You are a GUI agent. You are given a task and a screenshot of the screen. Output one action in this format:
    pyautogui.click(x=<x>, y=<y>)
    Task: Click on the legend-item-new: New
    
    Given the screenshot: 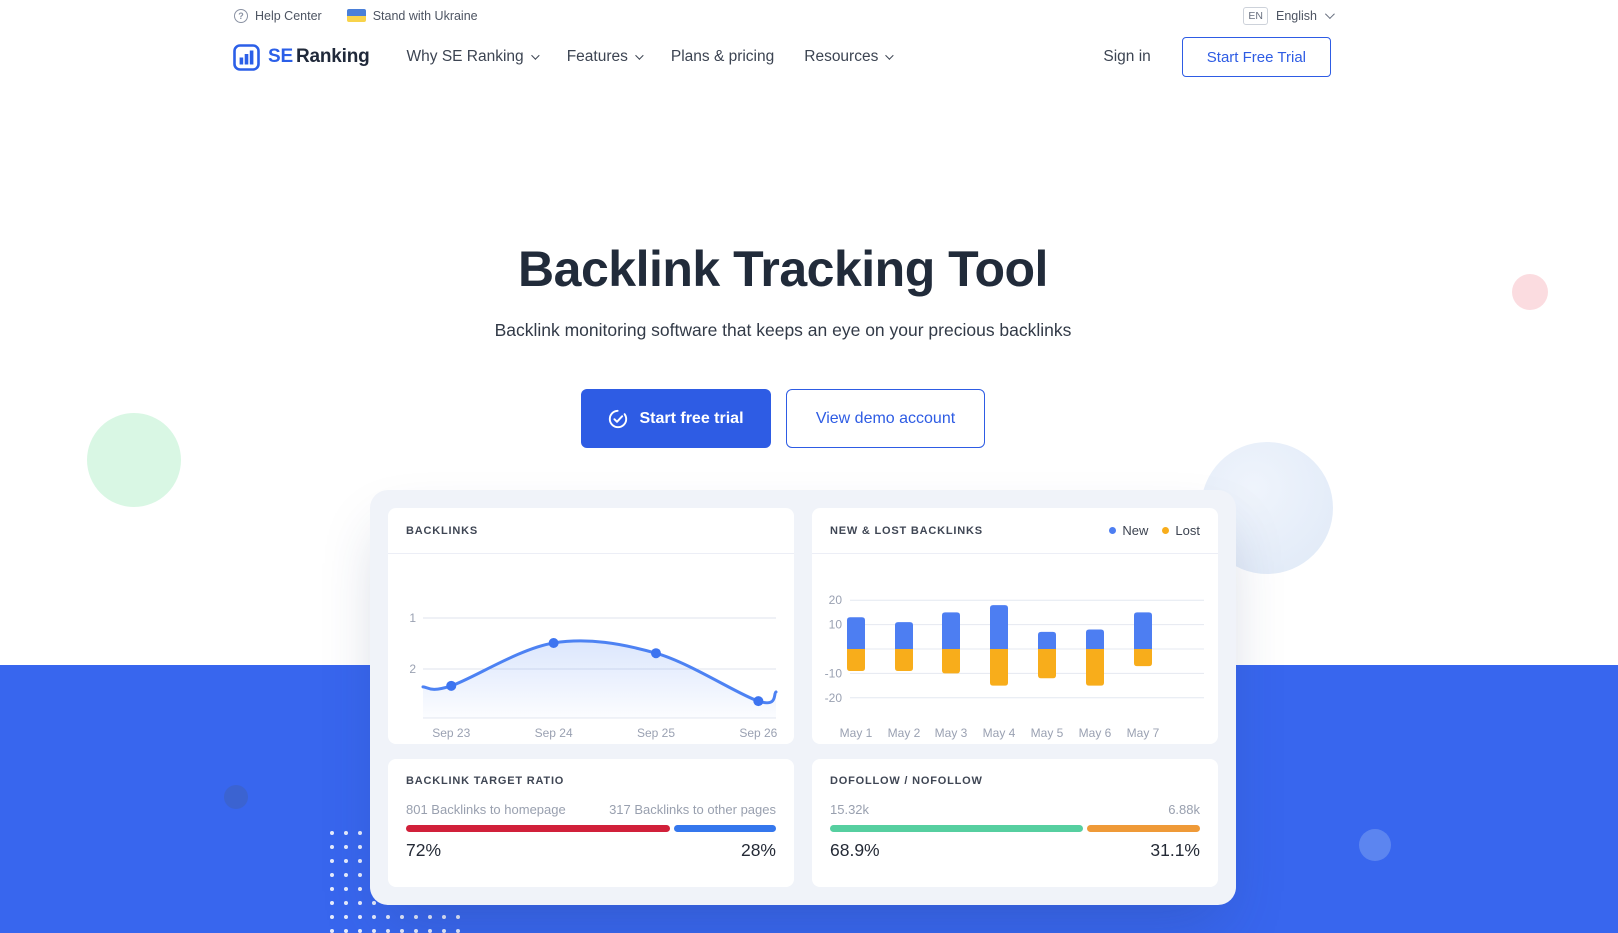 What is the action you would take?
    pyautogui.click(x=1128, y=530)
    